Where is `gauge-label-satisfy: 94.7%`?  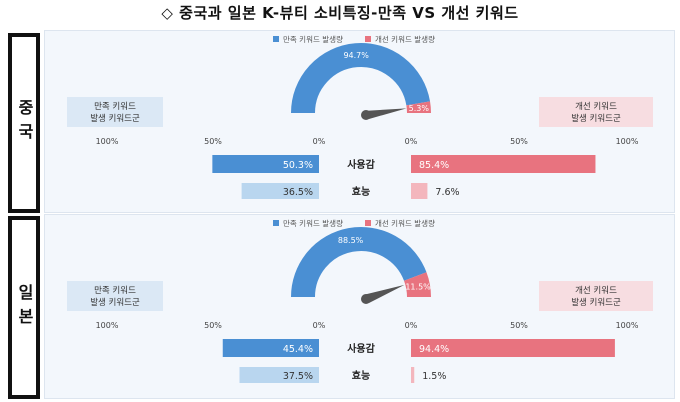
gauge-label-satisfy: 94.7% is located at coordinates (356, 55).